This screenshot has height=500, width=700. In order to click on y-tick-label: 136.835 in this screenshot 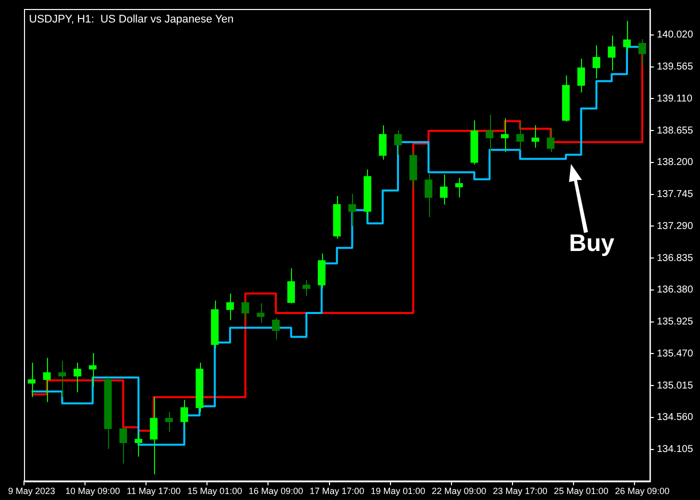, I will do `click(675, 258)`.